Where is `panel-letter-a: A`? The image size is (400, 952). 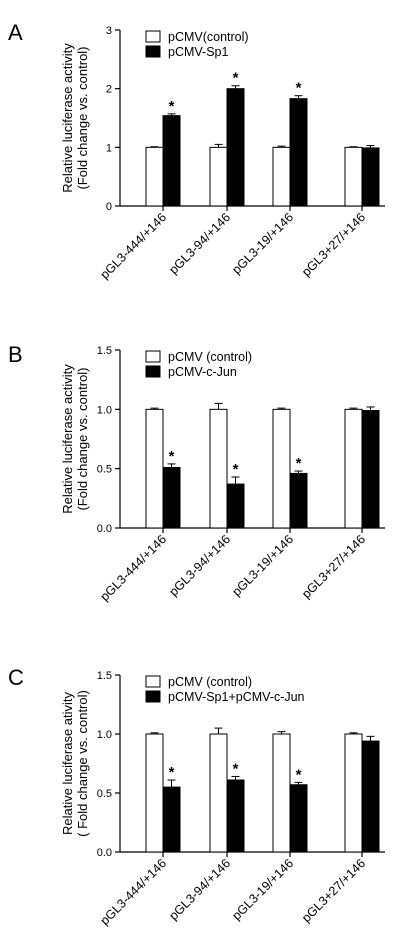 panel-letter-a: A is located at coordinates (15, 32).